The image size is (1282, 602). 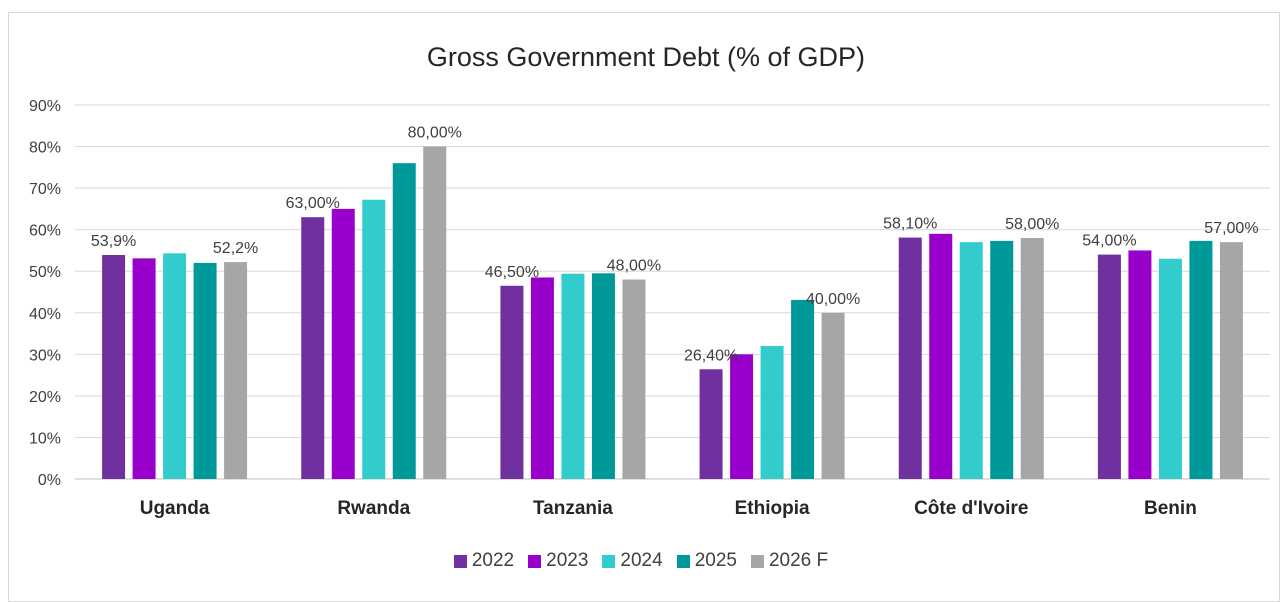 I want to click on data-label: 63,00%, so click(x=313, y=203).